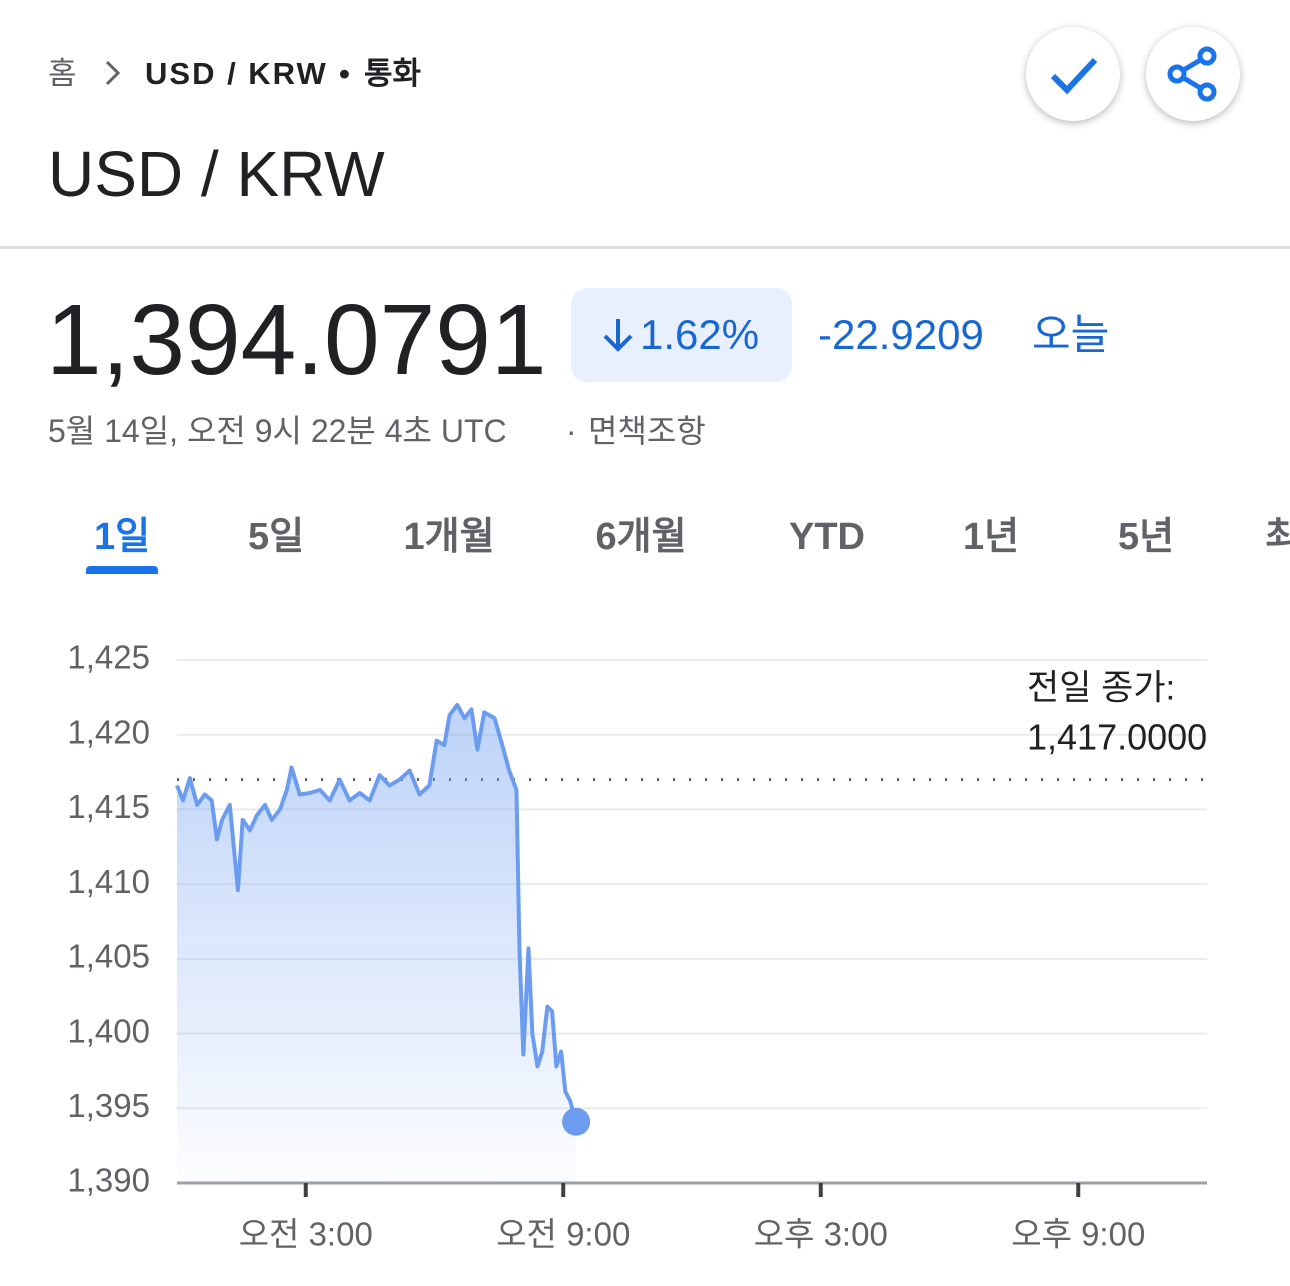  I want to click on share-button, so click(1193, 74).